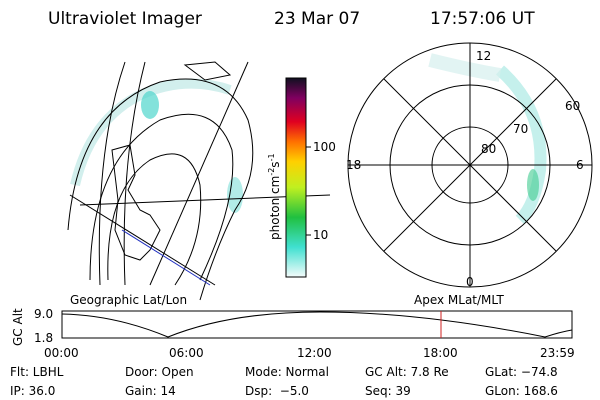  Describe the element at coordinates (482, 19) in the screenshot. I see `time: 17:57:06 UT` at that location.